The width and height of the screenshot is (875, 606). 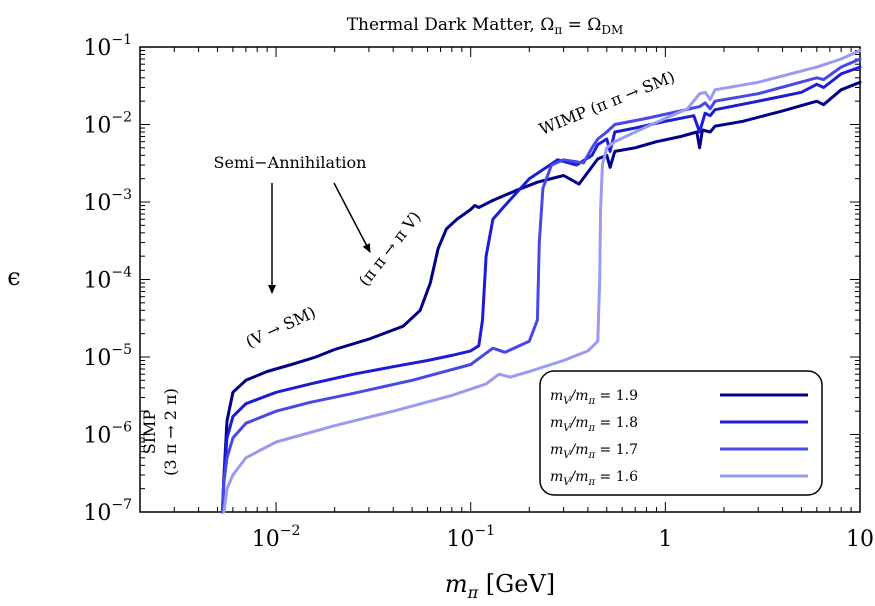 What do you see at coordinates (594, 478) in the screenshot?
I see `legend-label-4: mV/mπ = 1.6` at bounding box center [594, 478].